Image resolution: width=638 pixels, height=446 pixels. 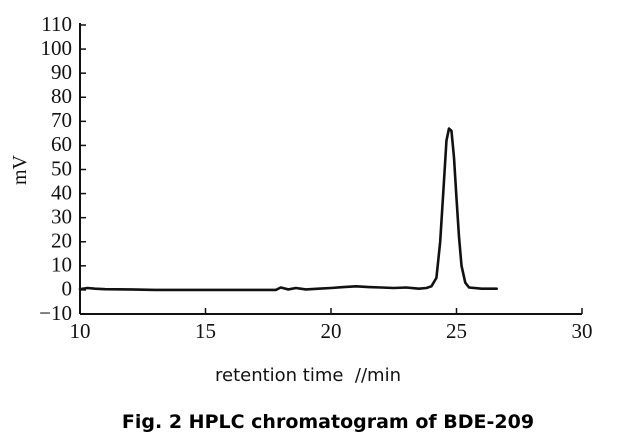 I want to click on y-tick-label: 80, so click(x=61, y=96).